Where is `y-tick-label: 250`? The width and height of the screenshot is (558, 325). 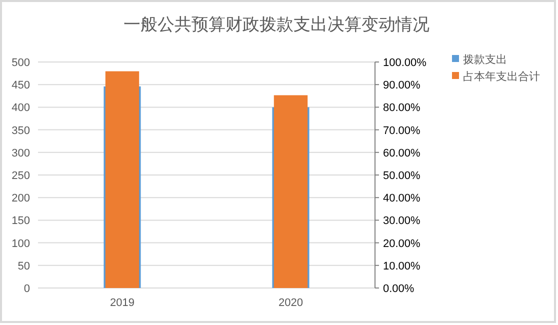 y-tick-label: 250 is located at coordinates (21, 176).